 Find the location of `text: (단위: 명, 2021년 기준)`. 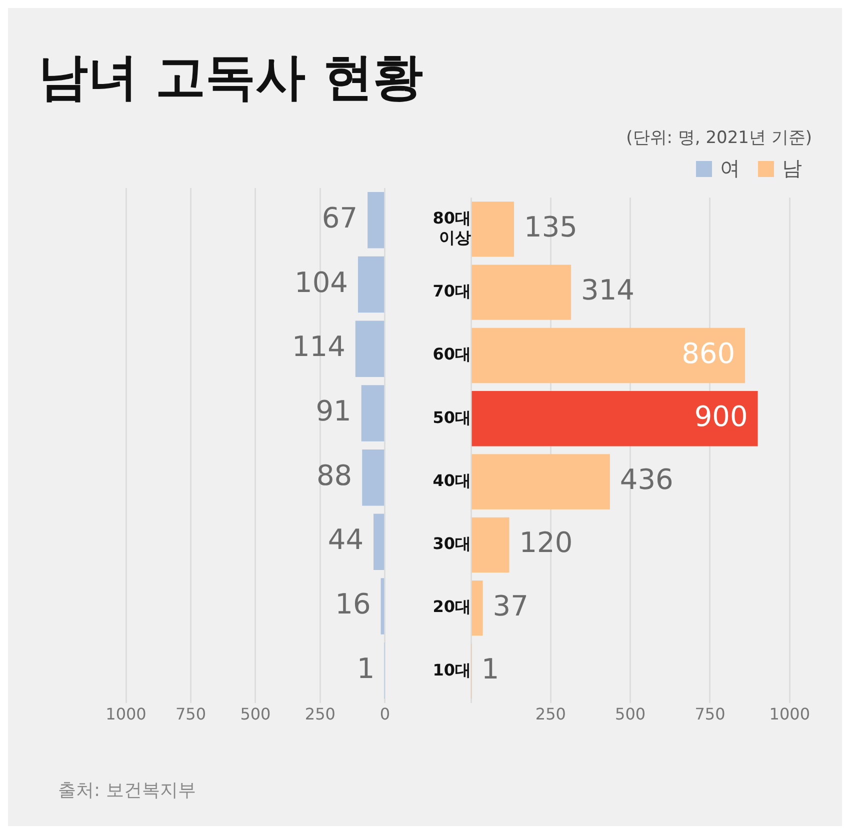

text: (단위: 명, 2021년 기준) is located at coordinates (719, 138).